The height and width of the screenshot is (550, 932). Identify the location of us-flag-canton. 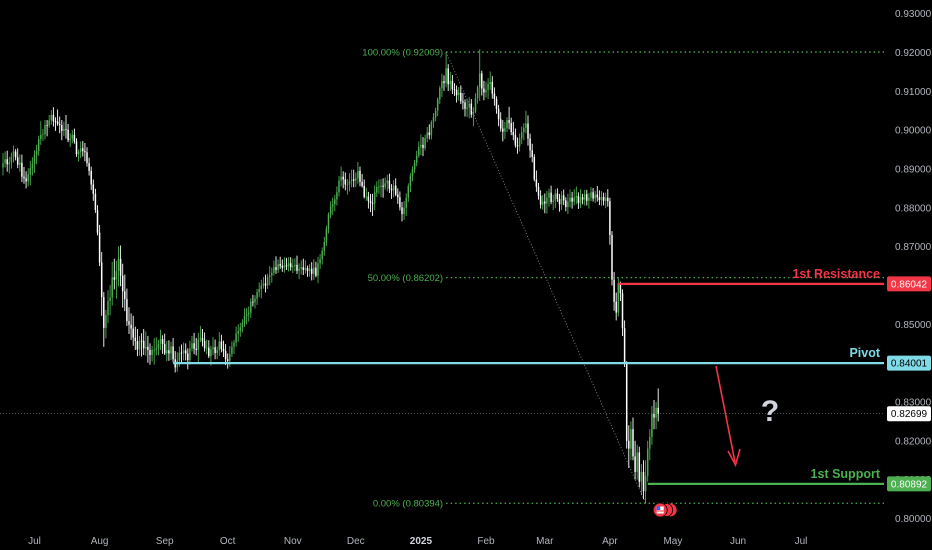
(658, 508).